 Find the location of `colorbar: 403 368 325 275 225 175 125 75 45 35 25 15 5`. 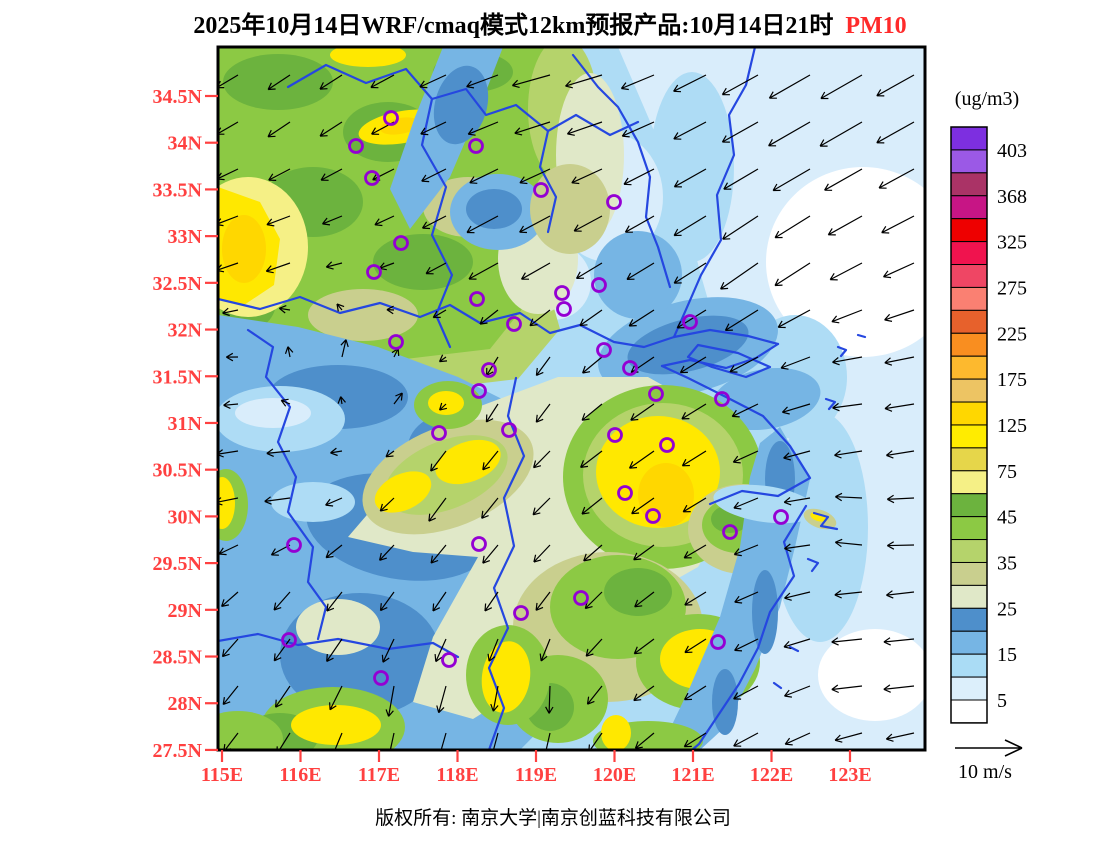

colorbar: 403 368 325 275 225 175 125 75 45 35 25 15 5 is located at coordinates (988, 425).